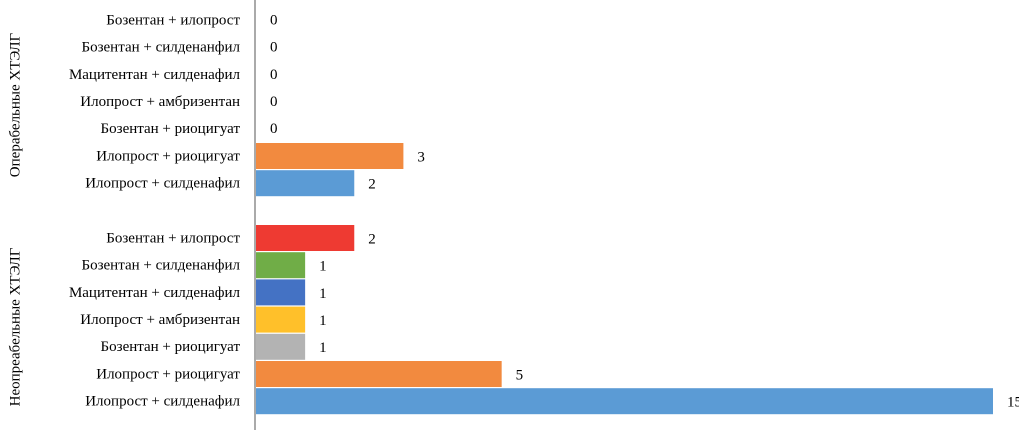  What do you see at coordinates (15, 326) in the screenshot?
I see `group-label: Неопреабельные ХТЭЛГ` at bounding box center [15, 326].